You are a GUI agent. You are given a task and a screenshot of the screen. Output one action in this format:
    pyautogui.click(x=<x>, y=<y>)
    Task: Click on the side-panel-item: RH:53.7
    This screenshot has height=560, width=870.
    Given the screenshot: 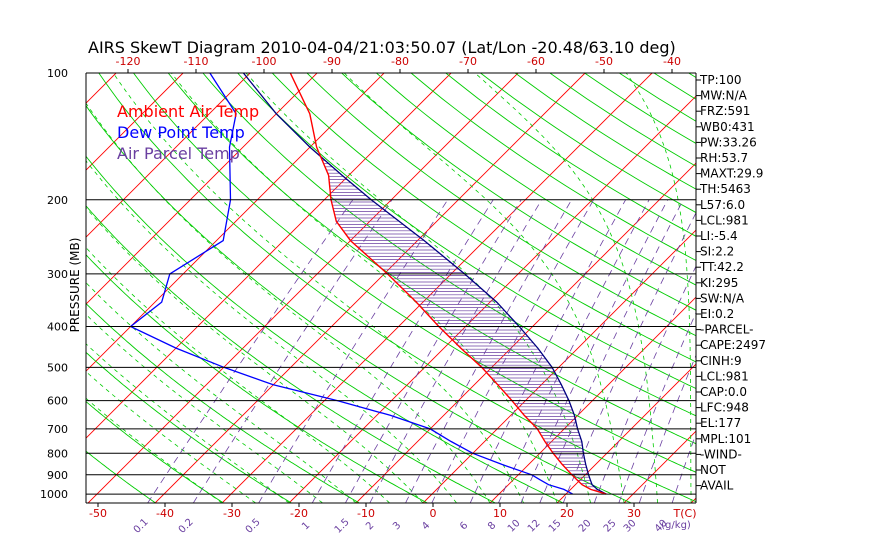 What is the action you would take?
    pyautogui.click(x=724, y=158)
    